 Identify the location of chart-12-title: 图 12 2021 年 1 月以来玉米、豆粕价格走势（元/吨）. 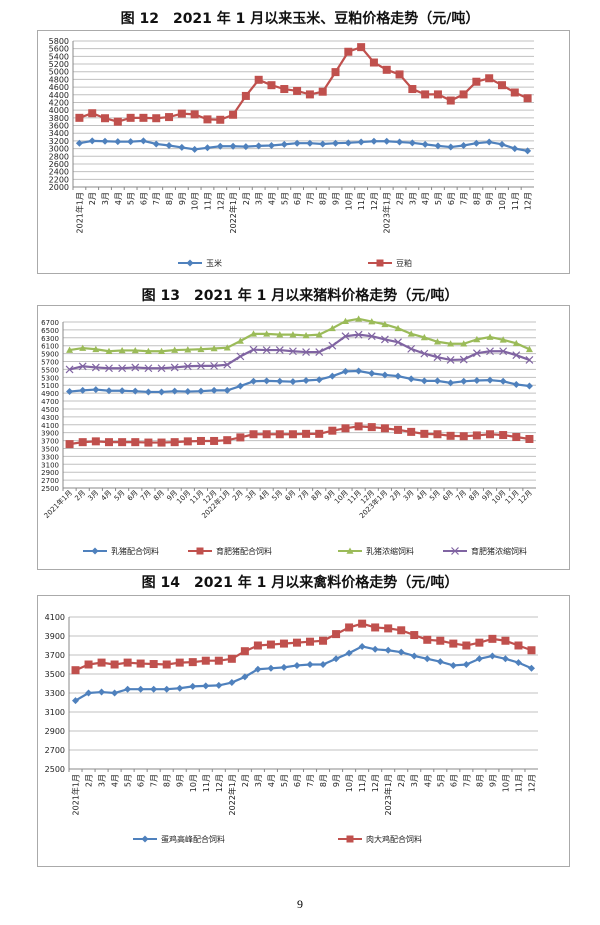
(300, 19).